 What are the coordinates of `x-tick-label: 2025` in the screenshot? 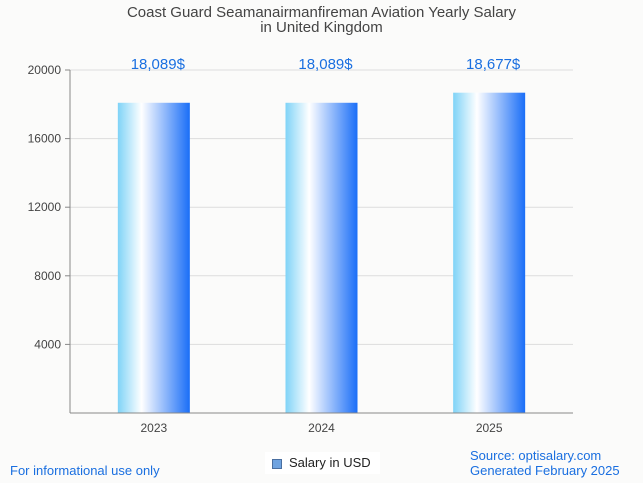 It's located at (489, 428).